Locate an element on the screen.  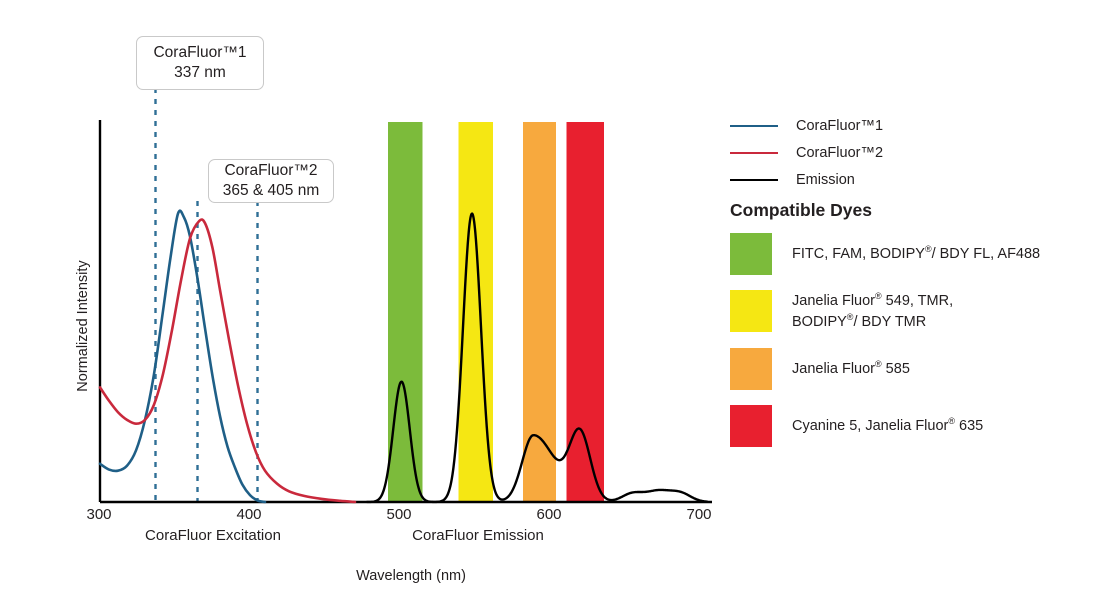
compatible-dyes-title: Compatible Dyes is located at coordinates (801, 210).